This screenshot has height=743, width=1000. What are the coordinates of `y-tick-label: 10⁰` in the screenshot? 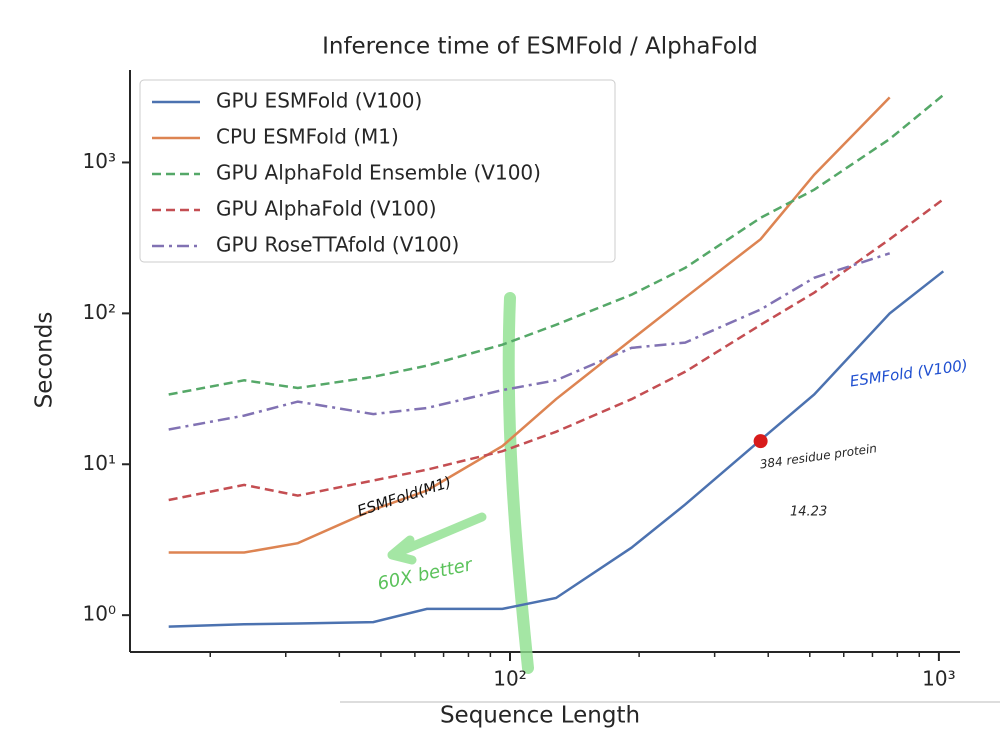 It's located at (99, 614).